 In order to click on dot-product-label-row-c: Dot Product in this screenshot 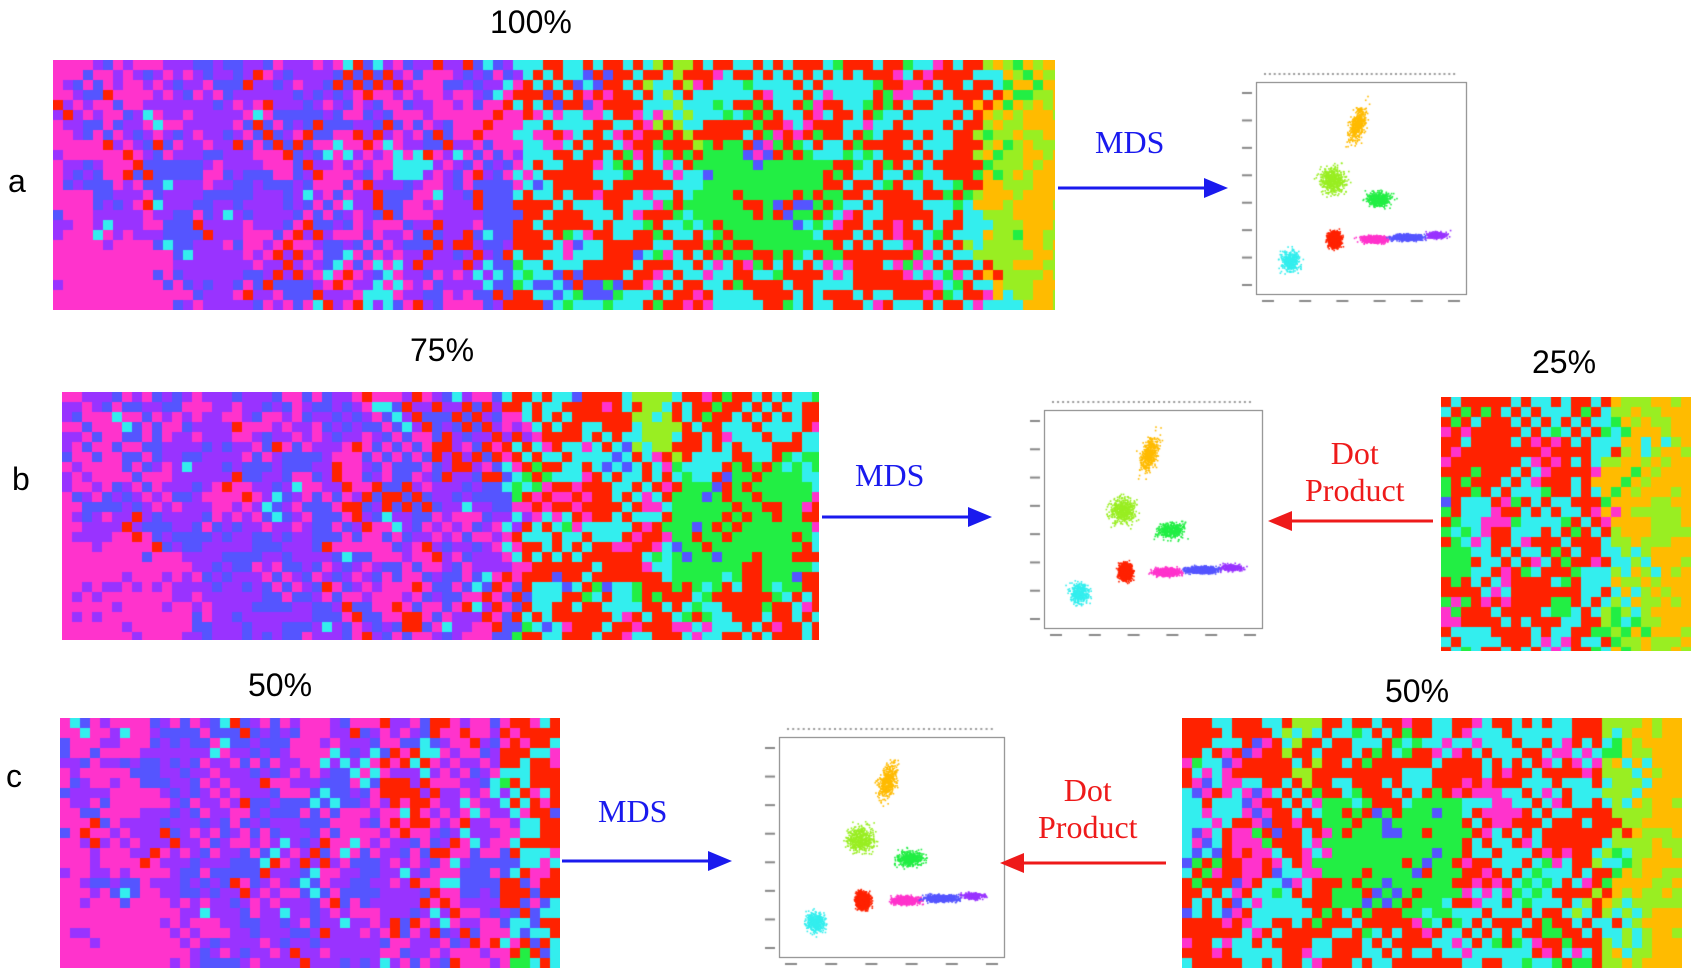, I will do `click(1088, 809)`.